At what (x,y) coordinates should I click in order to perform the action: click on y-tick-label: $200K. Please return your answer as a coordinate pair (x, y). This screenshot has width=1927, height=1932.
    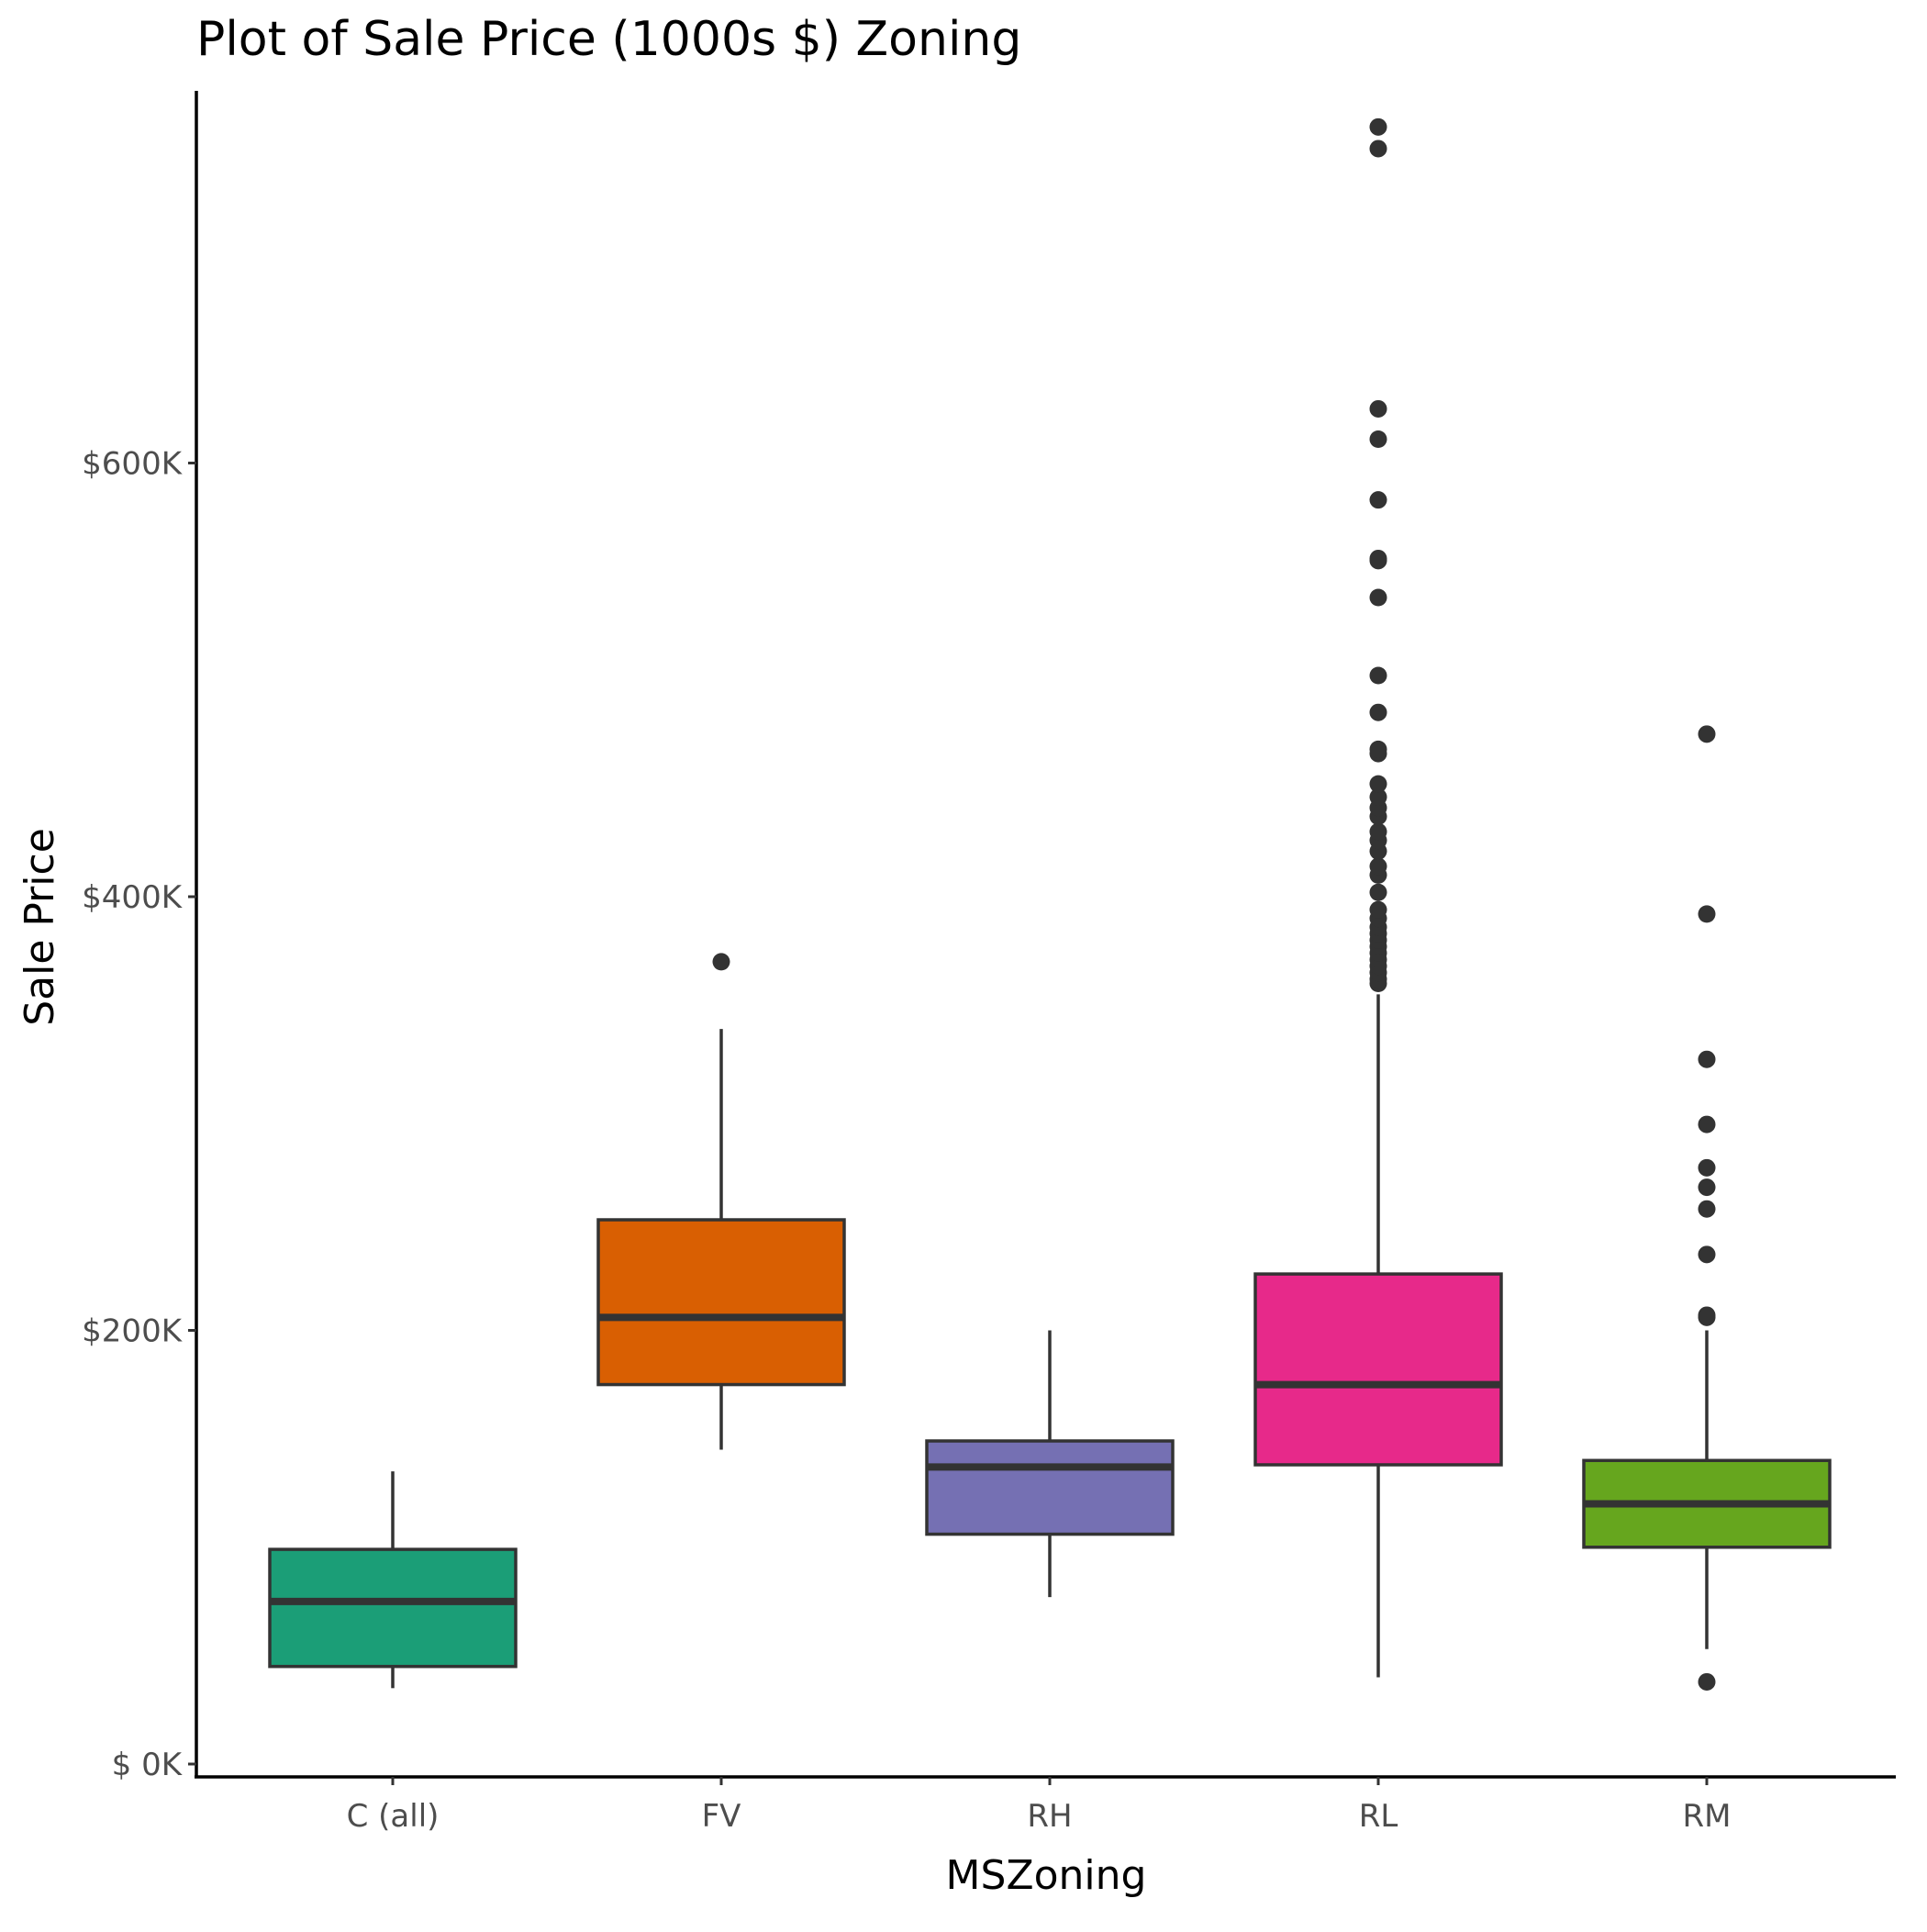
    Looking at the image, I should click on (133, 1331).